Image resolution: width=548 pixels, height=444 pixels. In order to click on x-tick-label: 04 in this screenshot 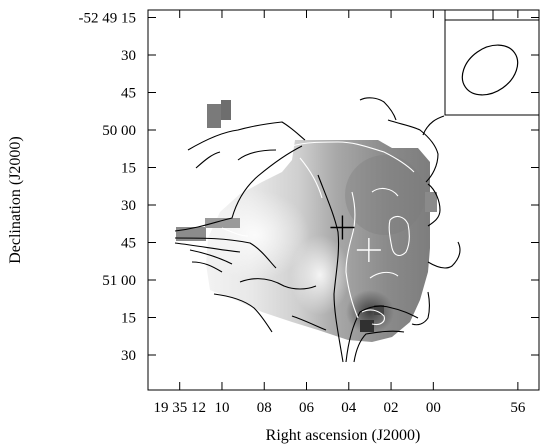, I will do `click(349, 408)`.